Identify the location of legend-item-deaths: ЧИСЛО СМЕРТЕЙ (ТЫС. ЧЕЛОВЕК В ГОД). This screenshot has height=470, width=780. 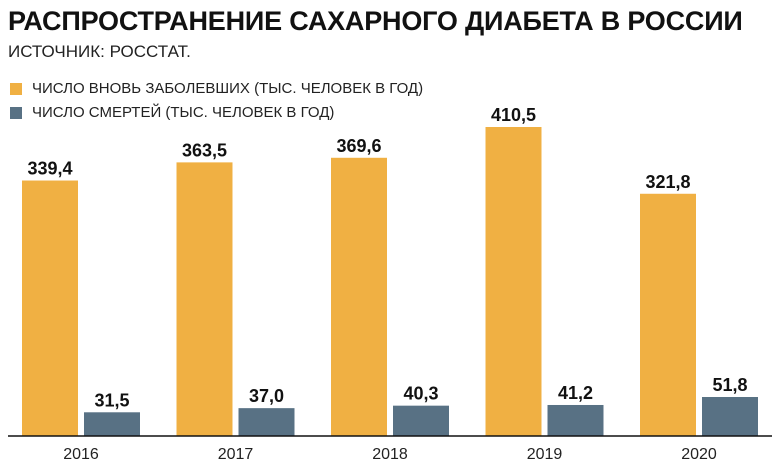
(172, 112).